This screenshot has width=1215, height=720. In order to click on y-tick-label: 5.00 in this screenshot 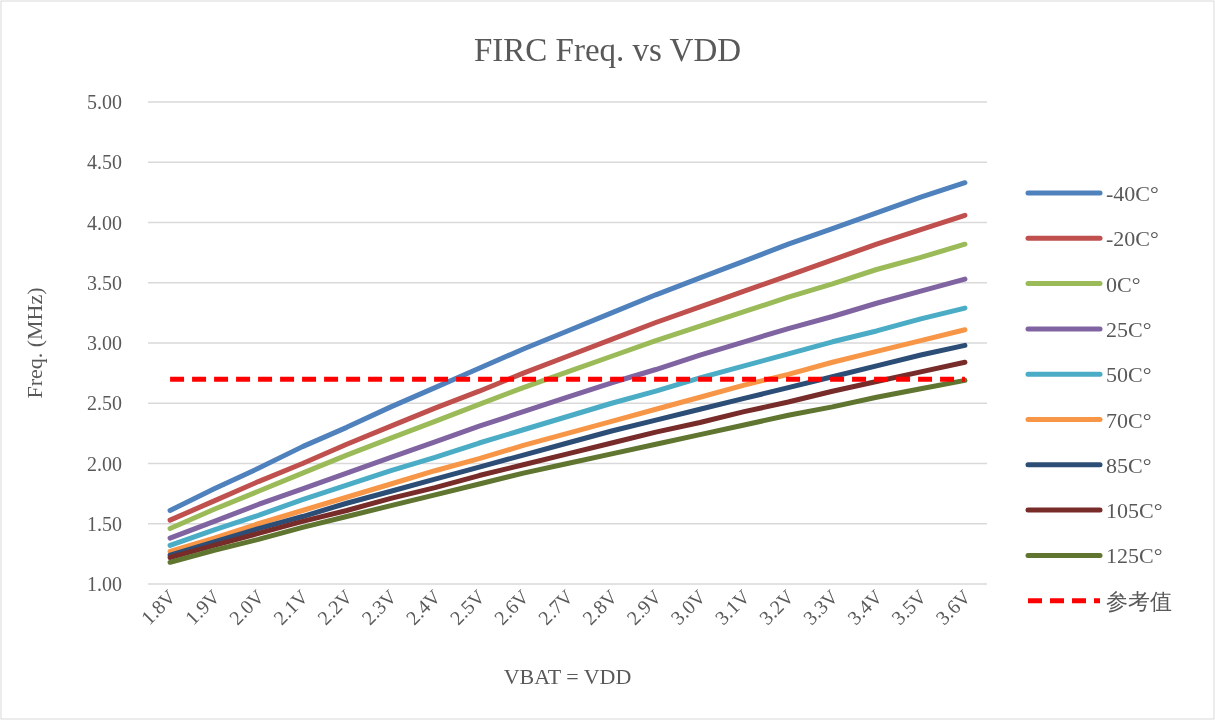, I will do `click(104, 102)`.